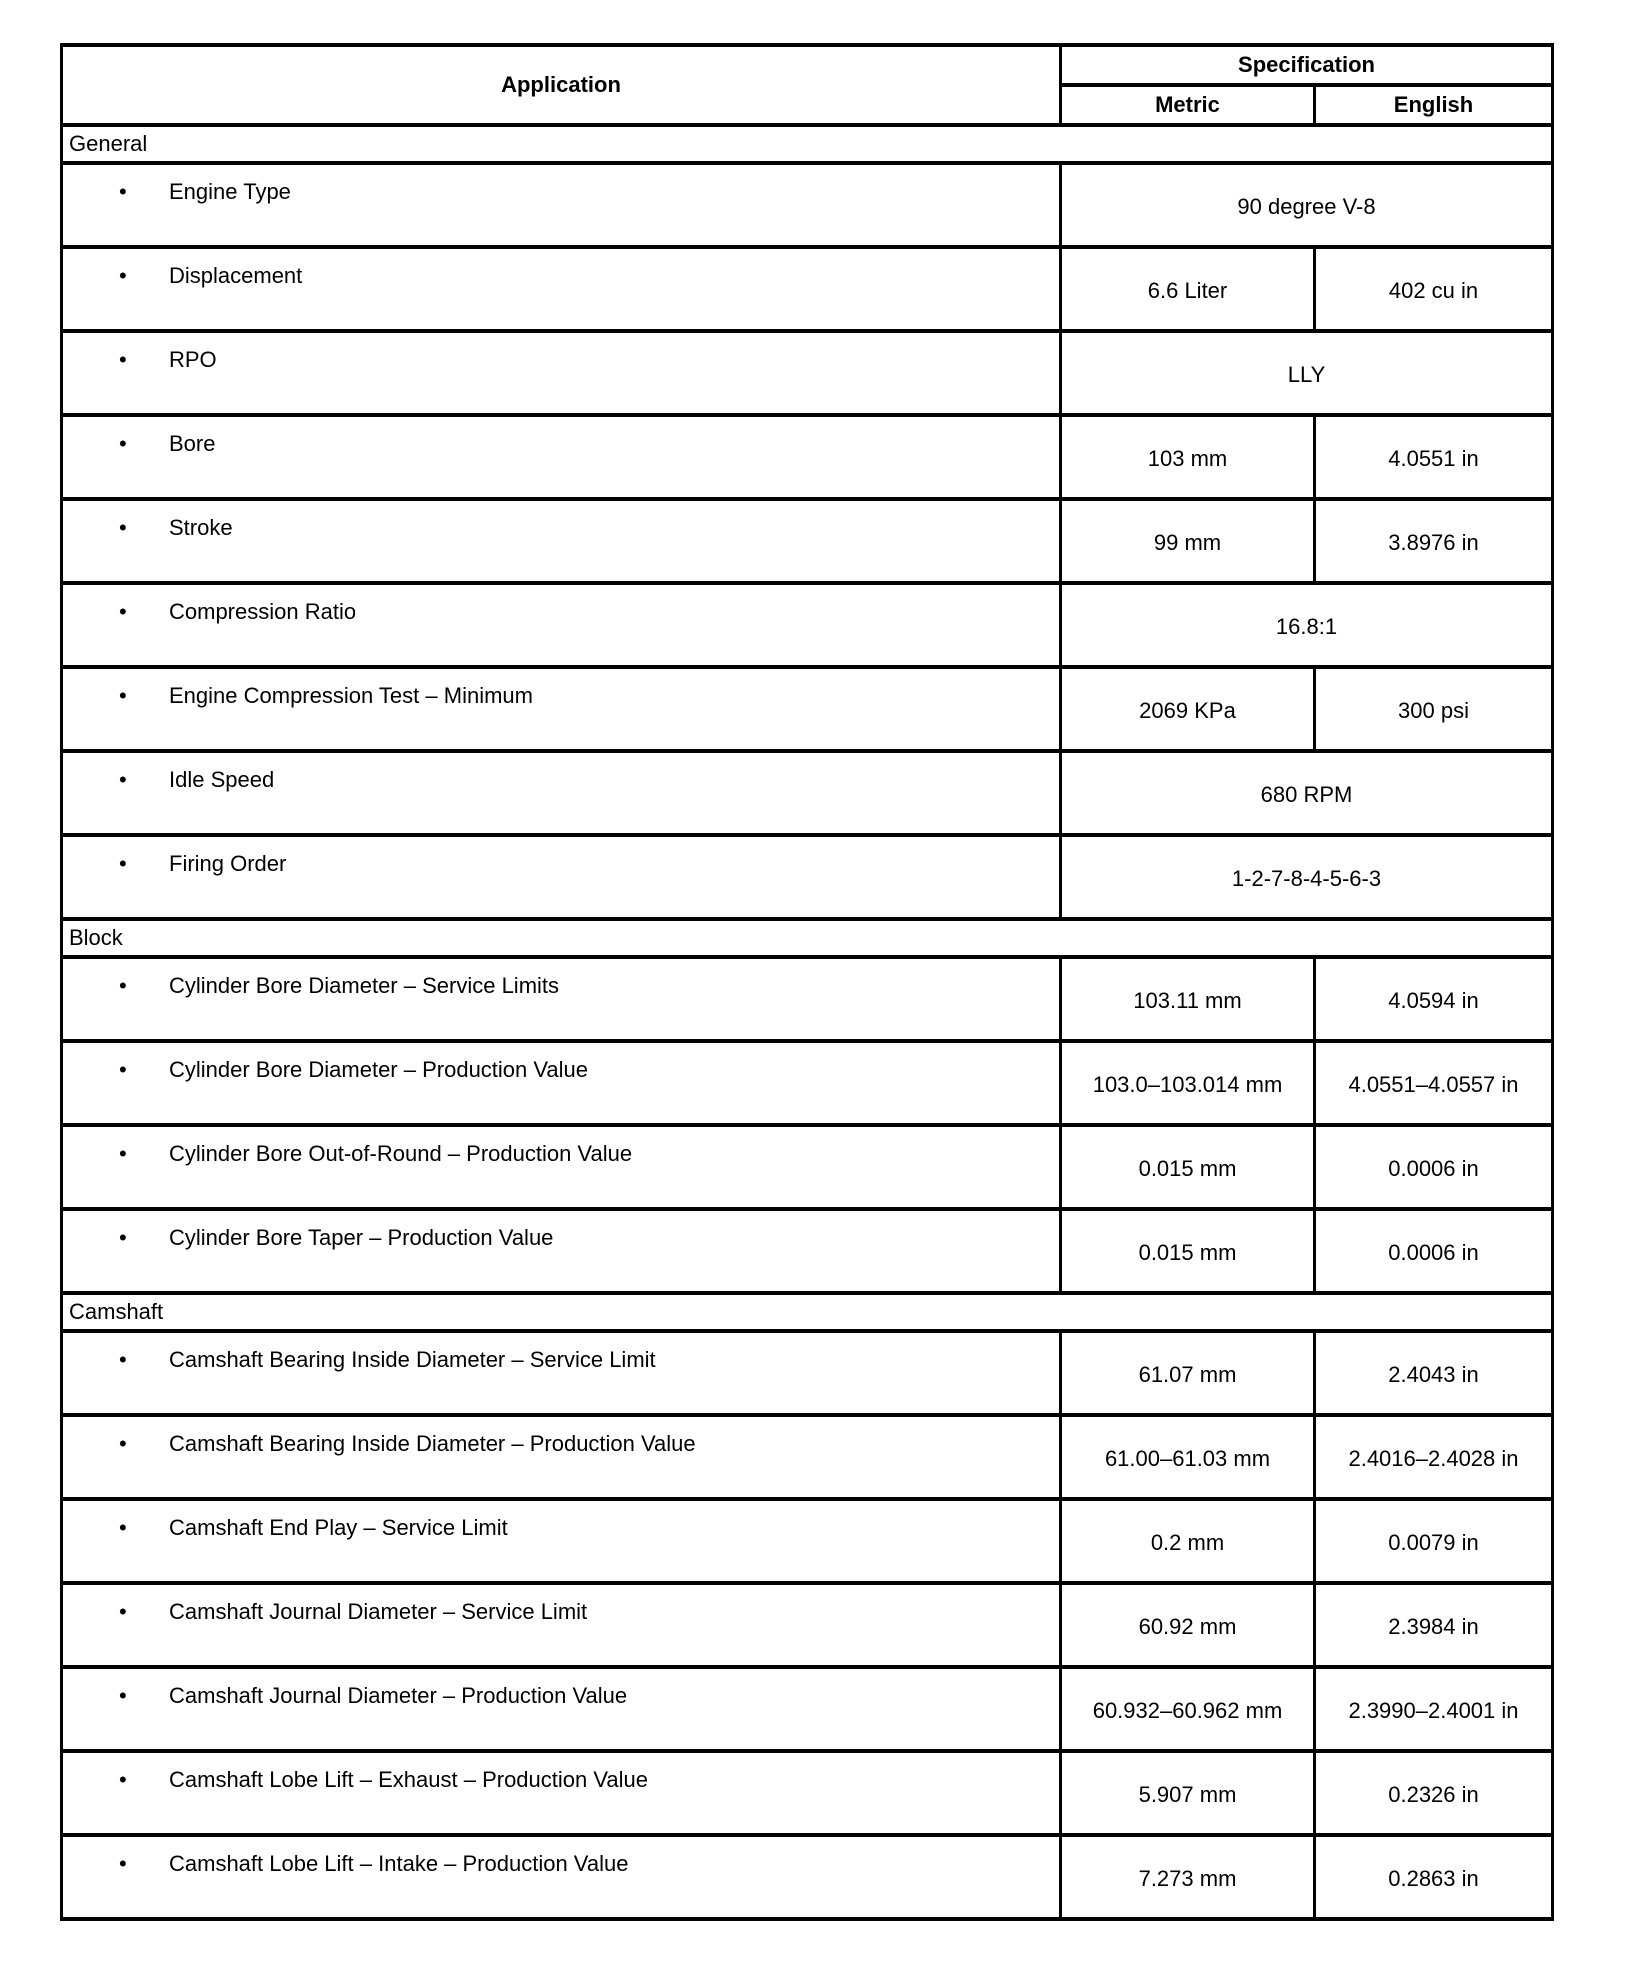 The height and width of the screenshot is (1986, 1632). I want to click on application-cell: • Bore, so click(561, 457).